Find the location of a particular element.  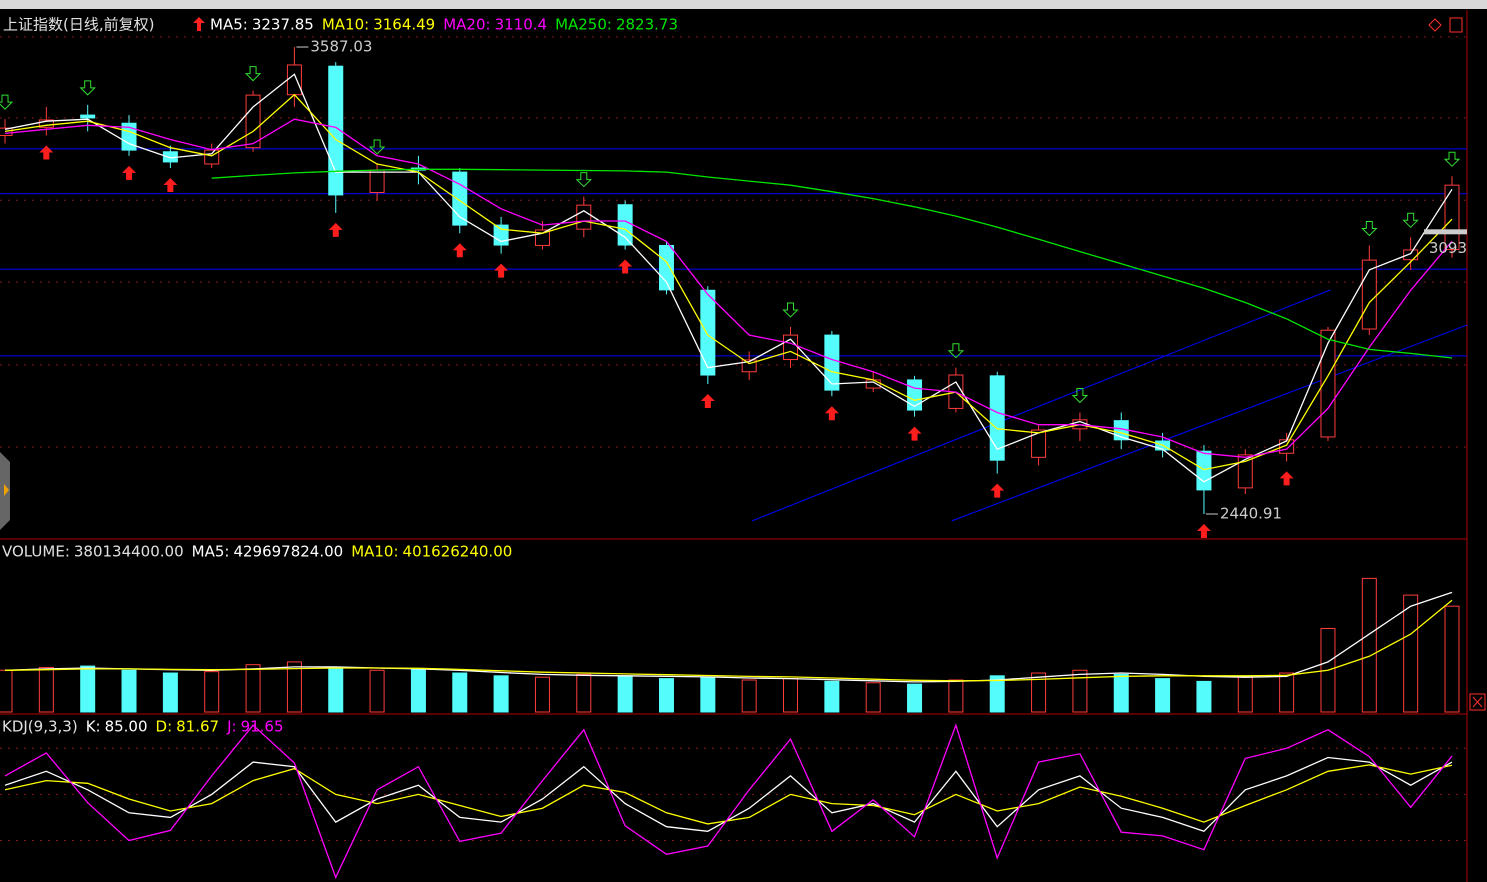

toolbar is located at coordinates (743, 4).